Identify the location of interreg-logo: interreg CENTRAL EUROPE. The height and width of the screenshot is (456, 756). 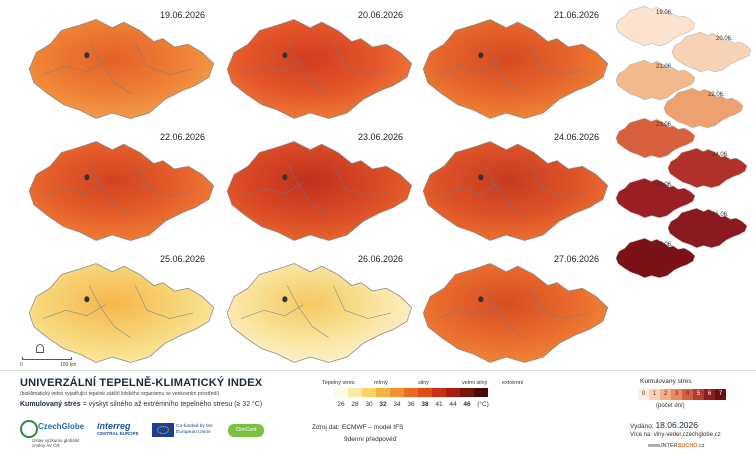
(123, 430).